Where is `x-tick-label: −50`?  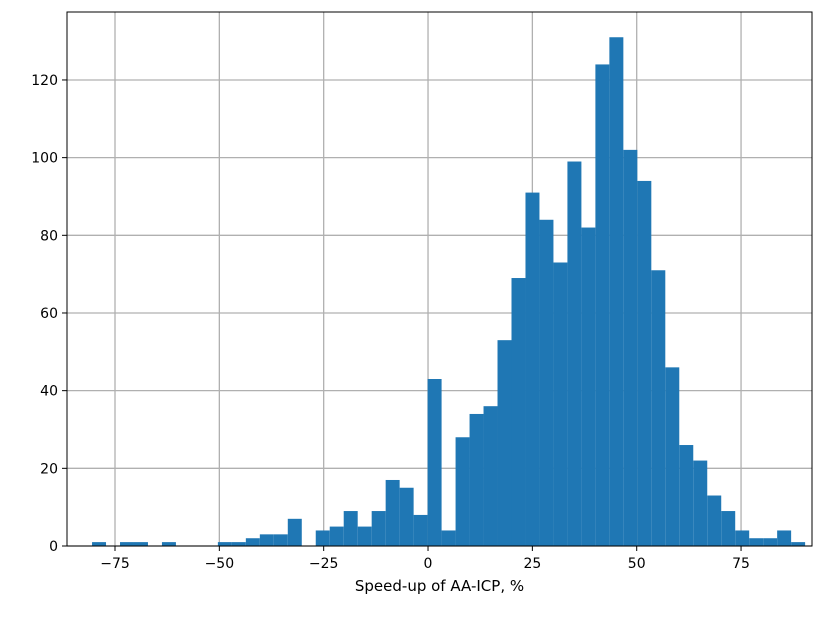 x-tick-label: −50 is located at coordinates (220, 564).